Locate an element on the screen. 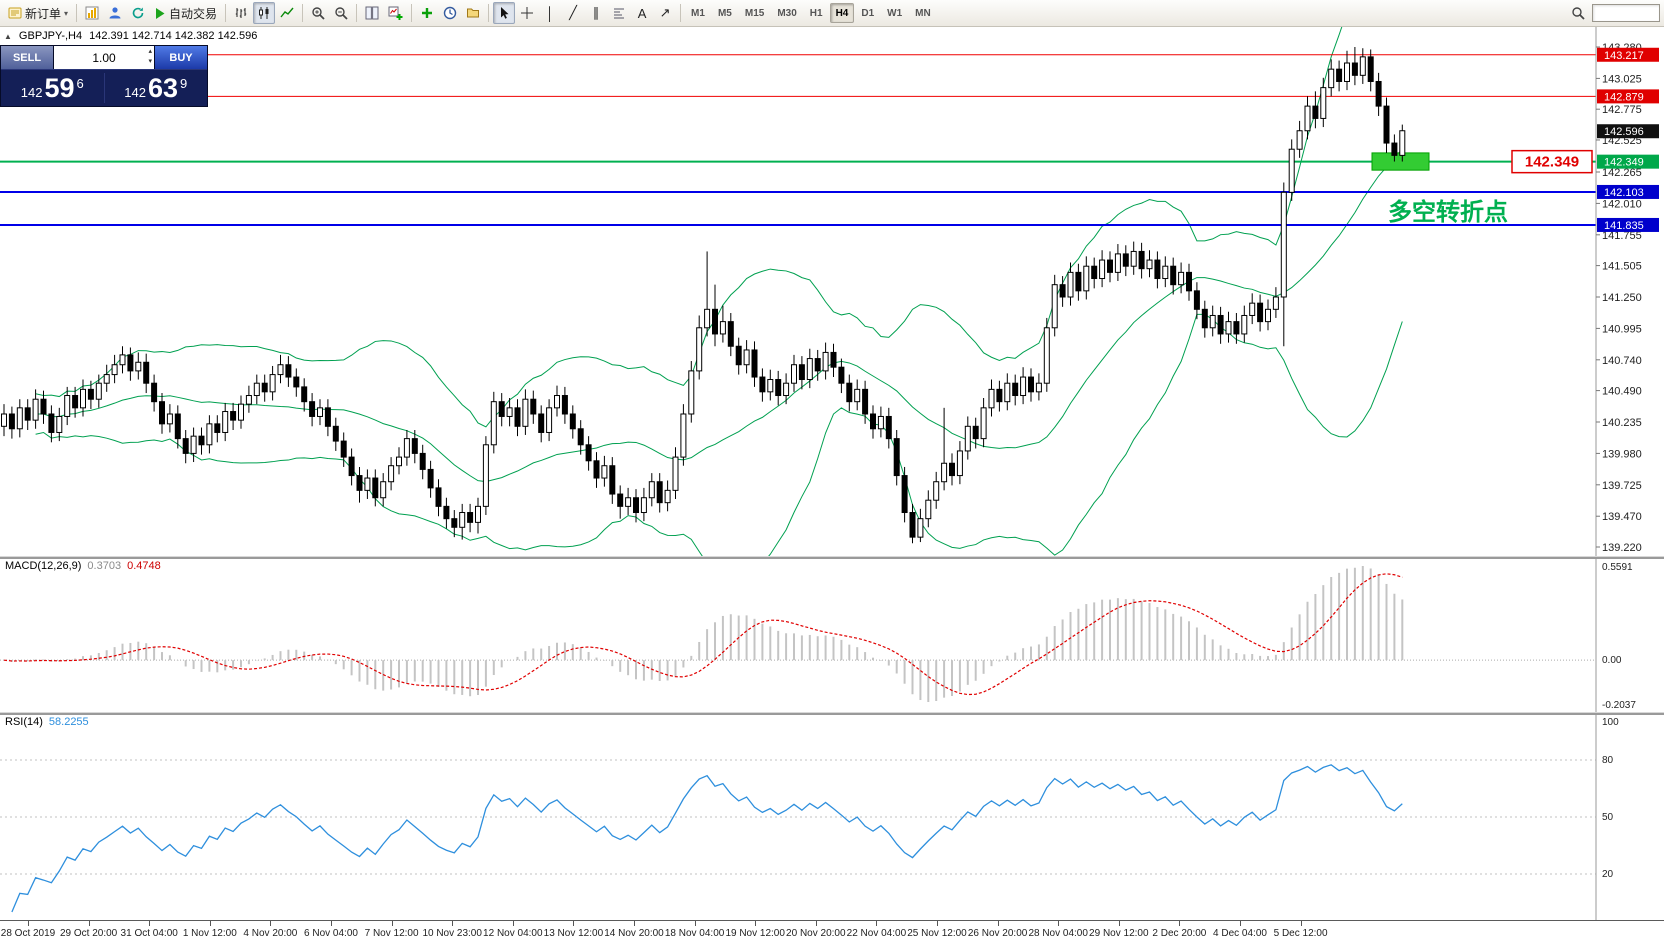  timeframe-mn-button: MN is located at coordinates (923, 13).